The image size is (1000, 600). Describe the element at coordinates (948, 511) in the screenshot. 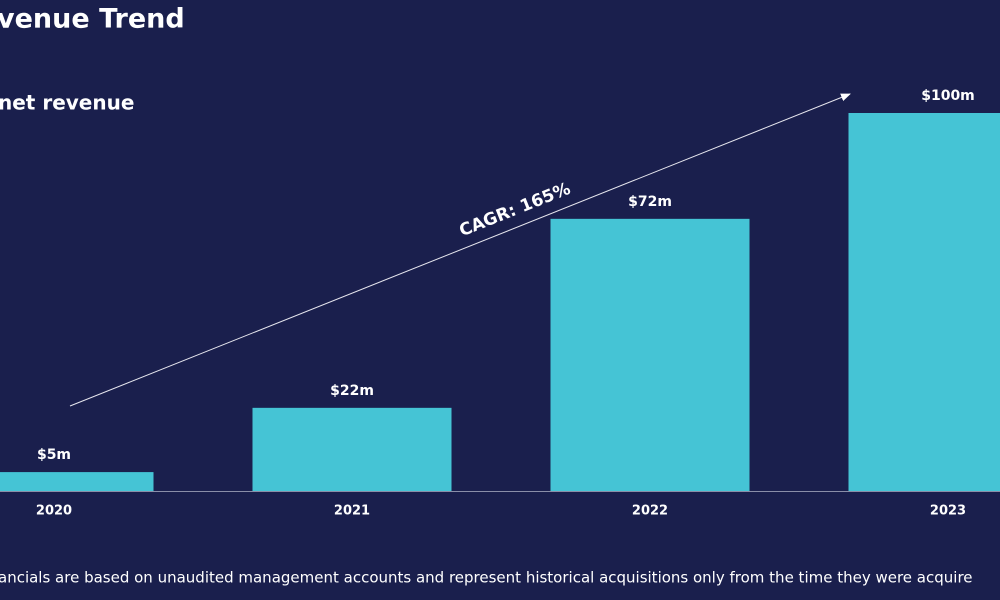

I see `x-tick-label: 2023` at that location.